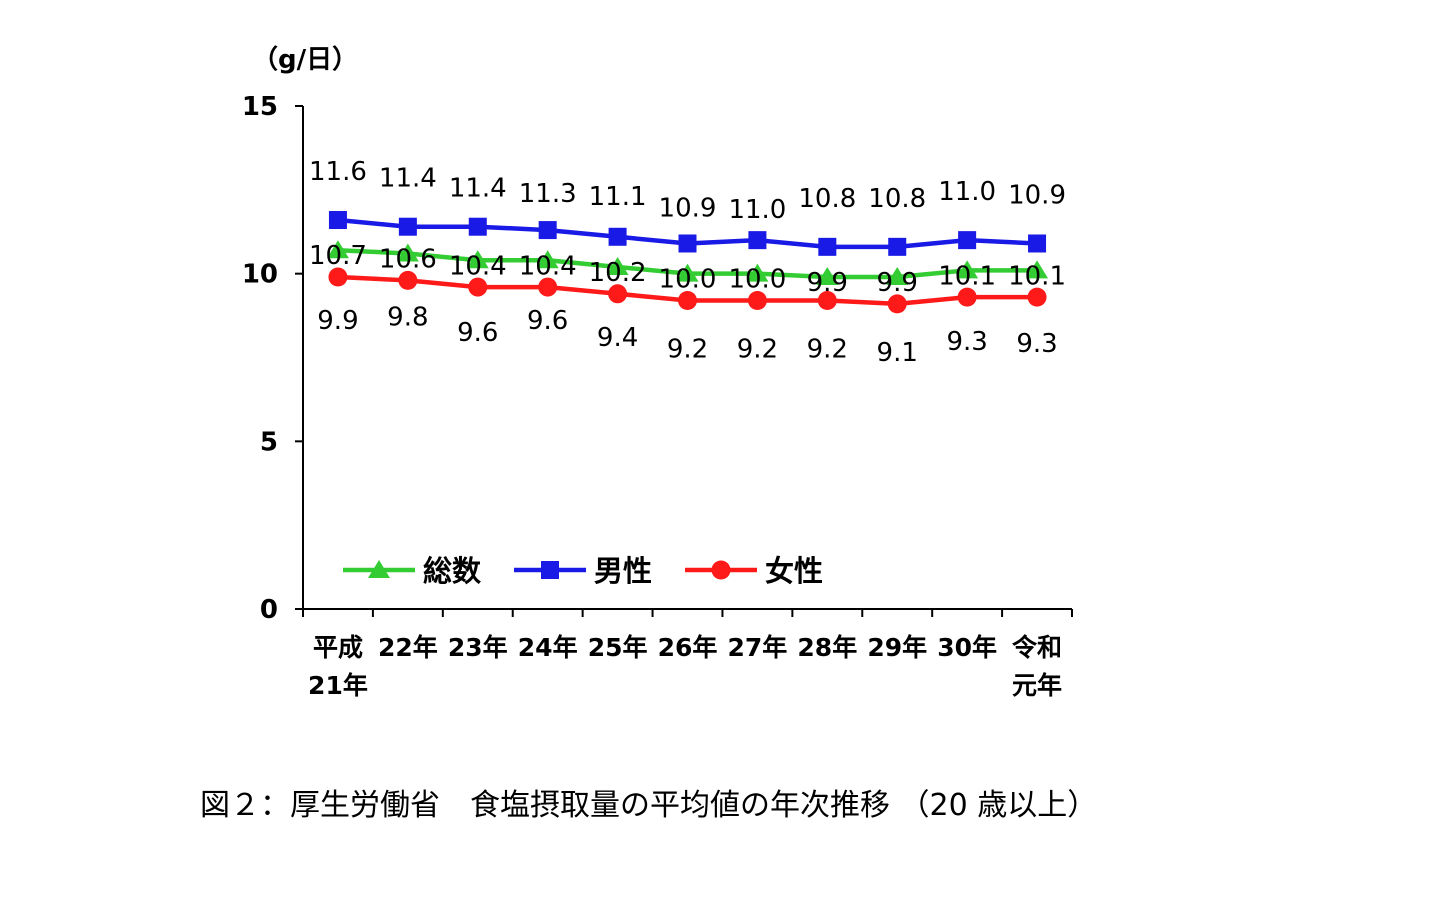 The height and width of the screenshot is (900, 1440). I want to click on data-label-square: 11.1, so click(618, 197).